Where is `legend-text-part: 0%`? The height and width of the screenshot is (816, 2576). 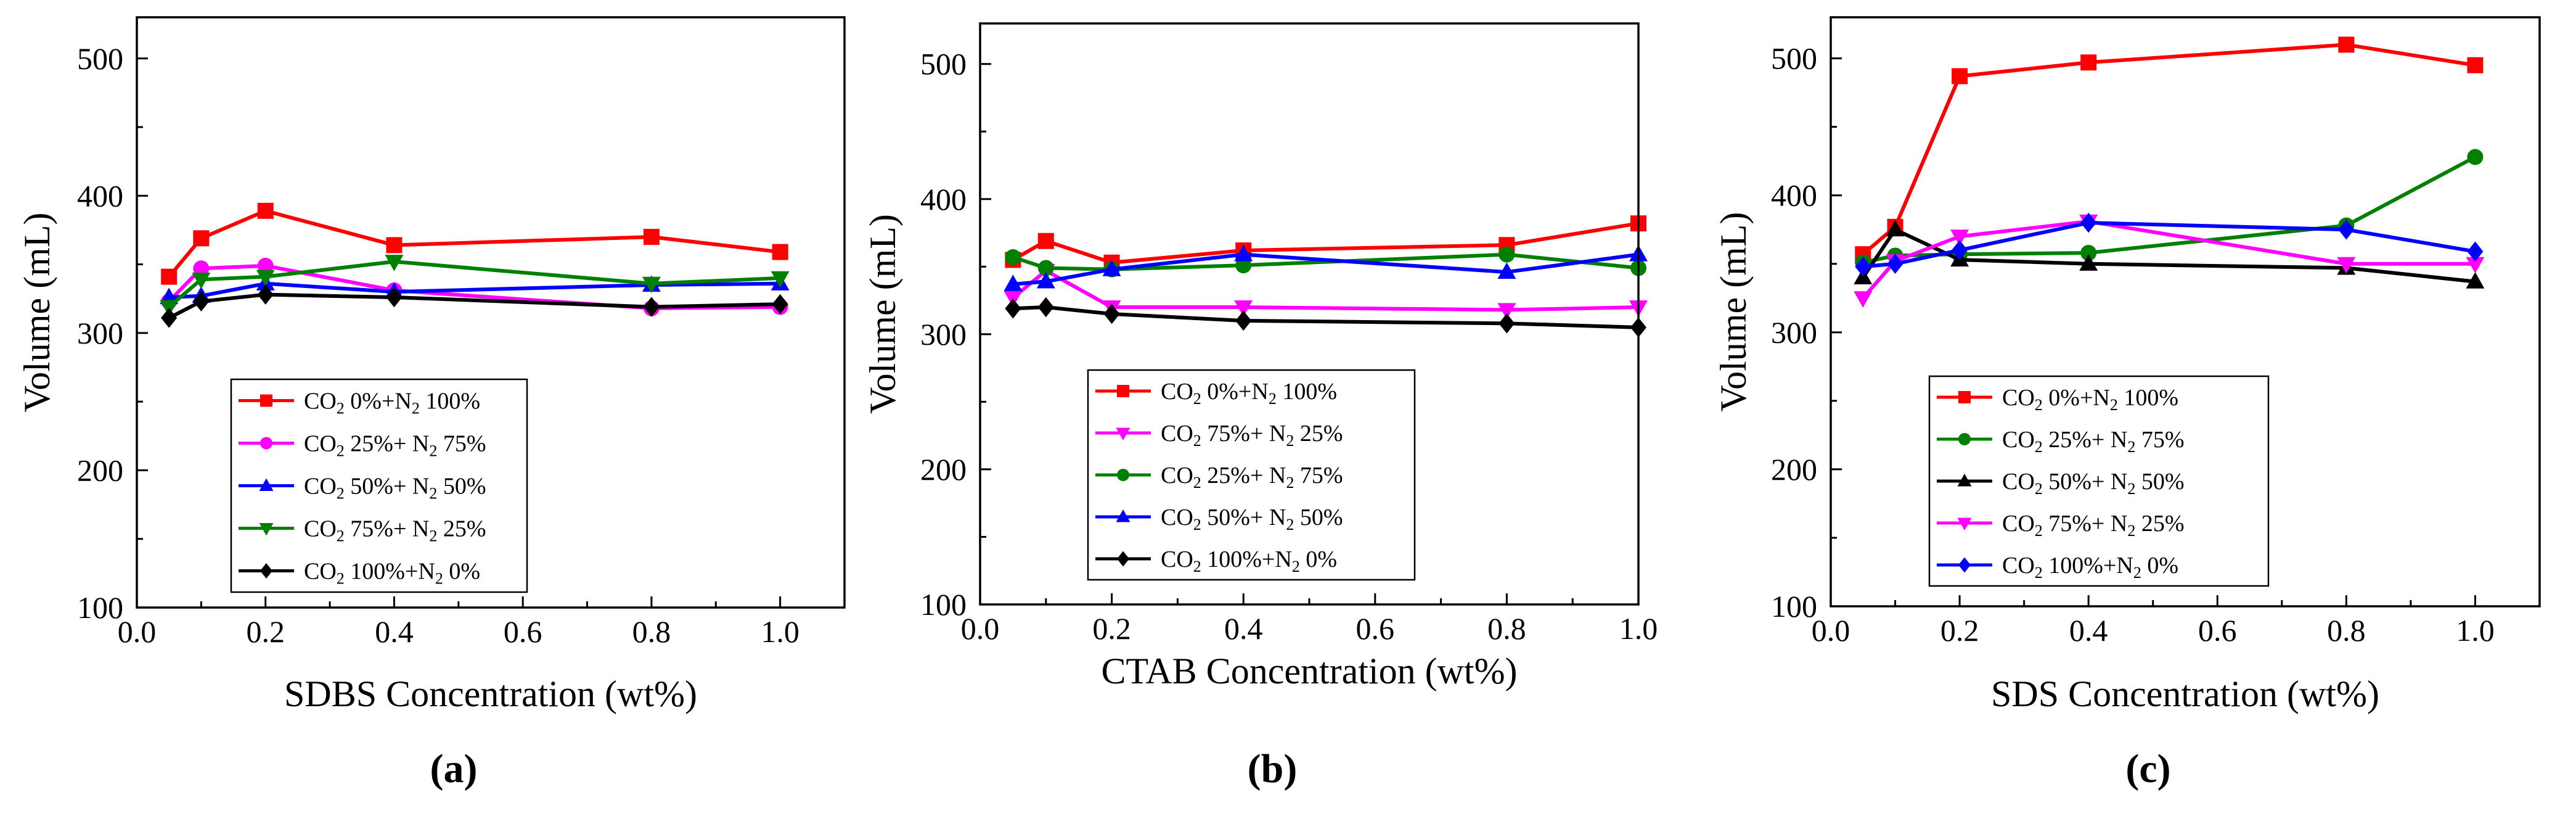
legend-text-part: 0% is located at coordinates (1318, 559).